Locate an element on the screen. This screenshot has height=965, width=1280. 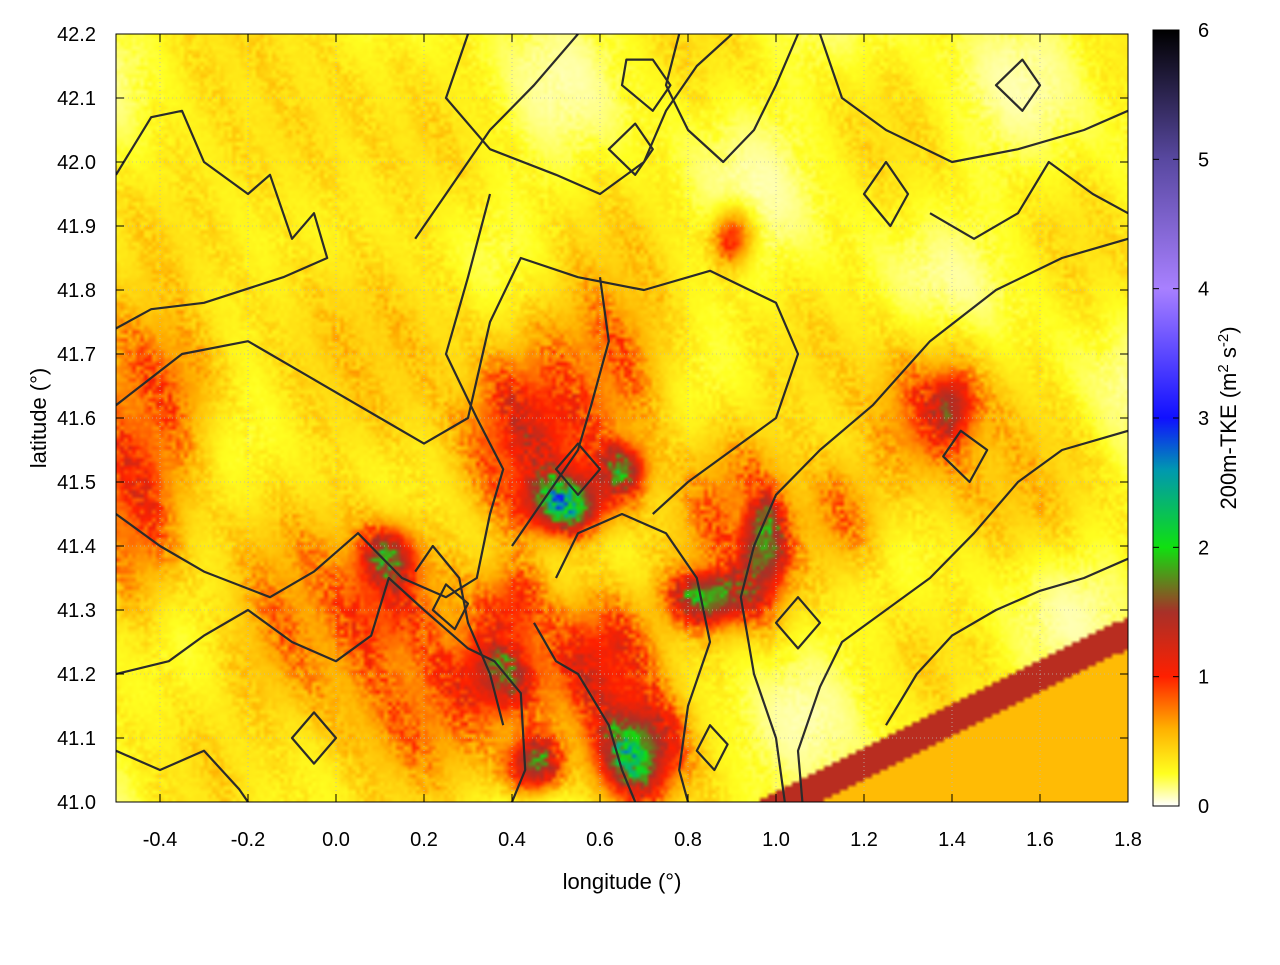
y-tick-label: 41.0 is located at coordinates (76, 803).